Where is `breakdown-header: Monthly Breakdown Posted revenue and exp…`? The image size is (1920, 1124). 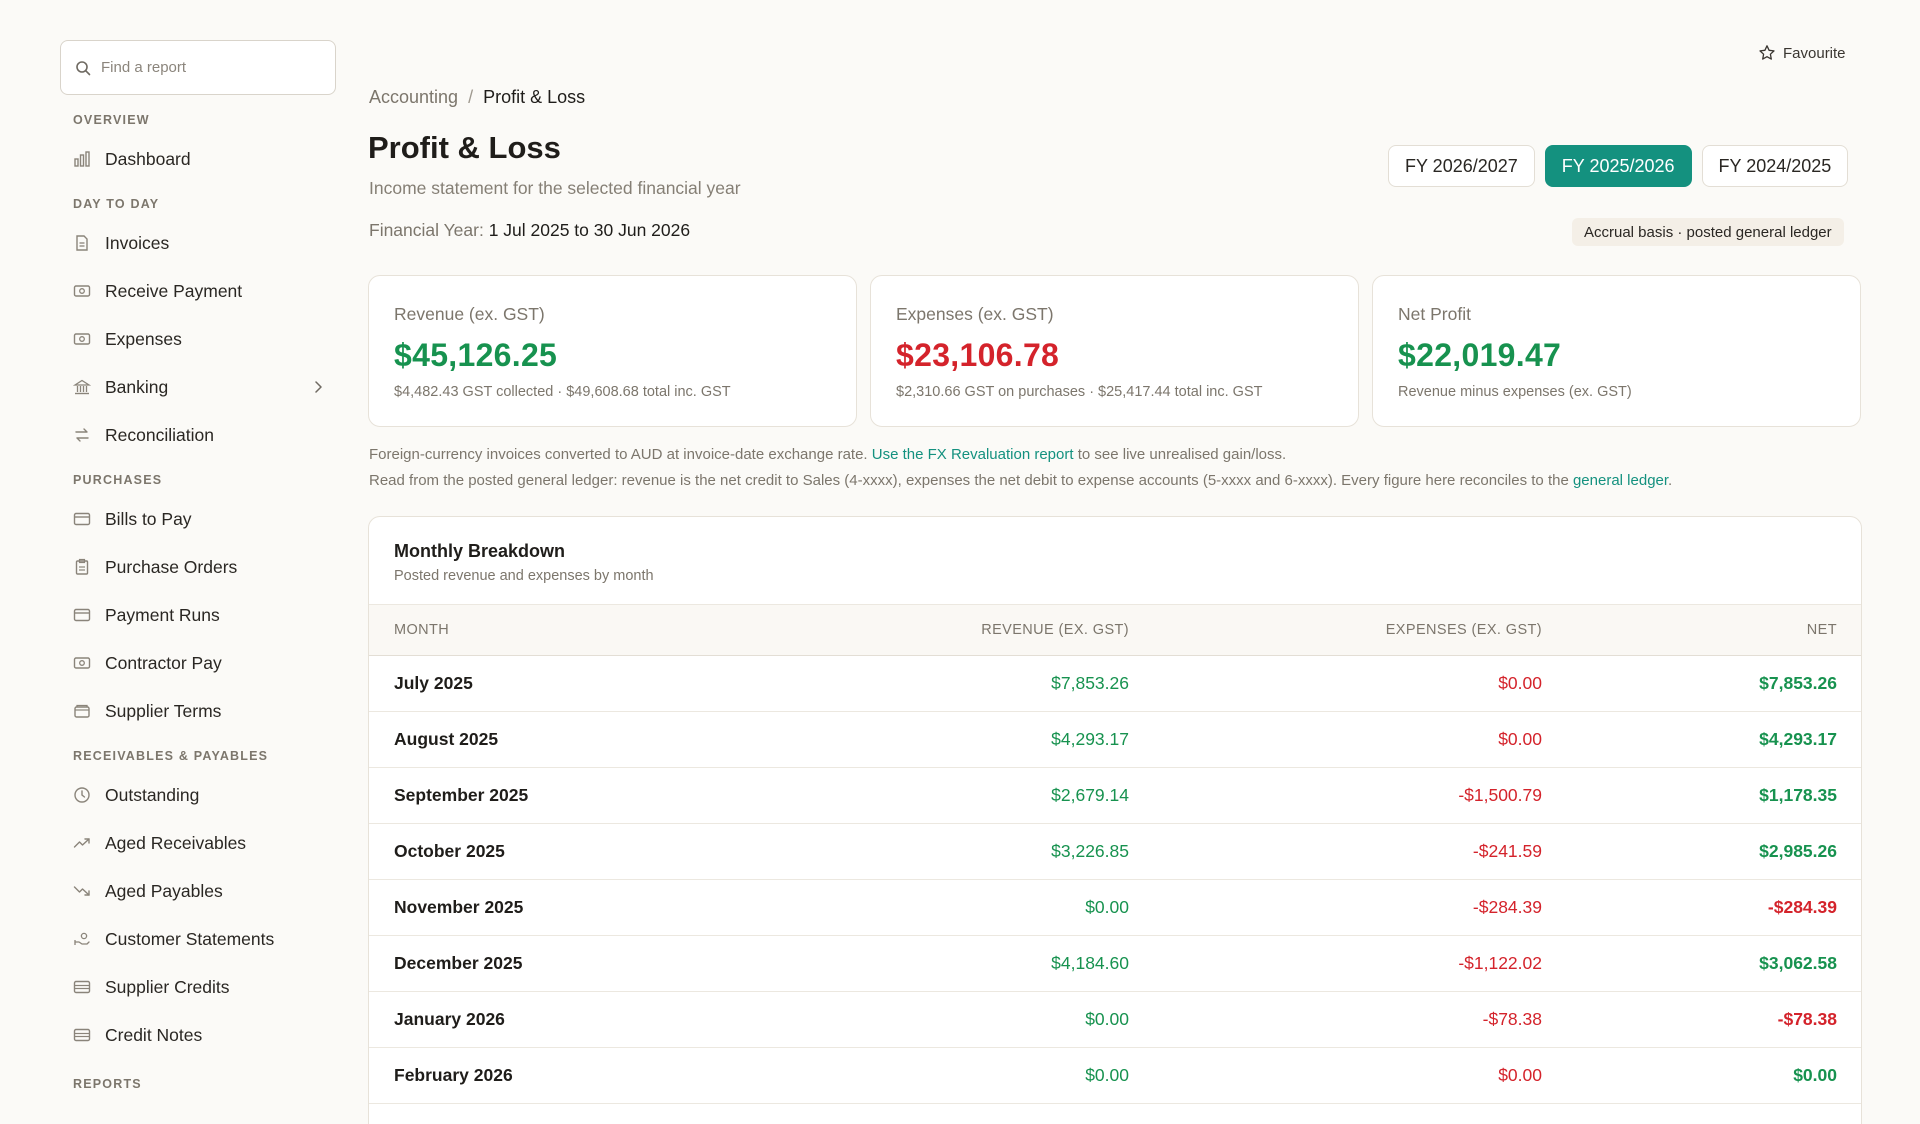 breakdown-header: Monthly Breakdown Posted revenue and exp… is located at coordinates (1115, 560).